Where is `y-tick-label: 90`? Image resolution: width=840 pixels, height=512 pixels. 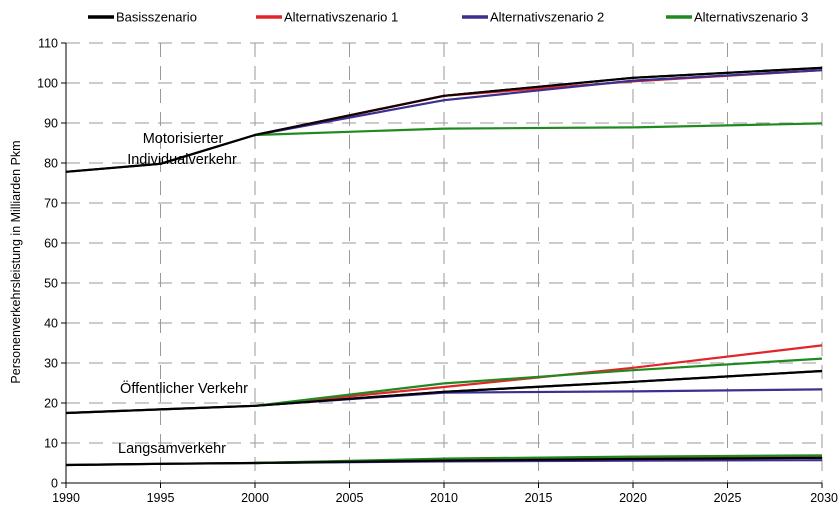 y-tick-label: 90 is located at coordinates (51, 124).